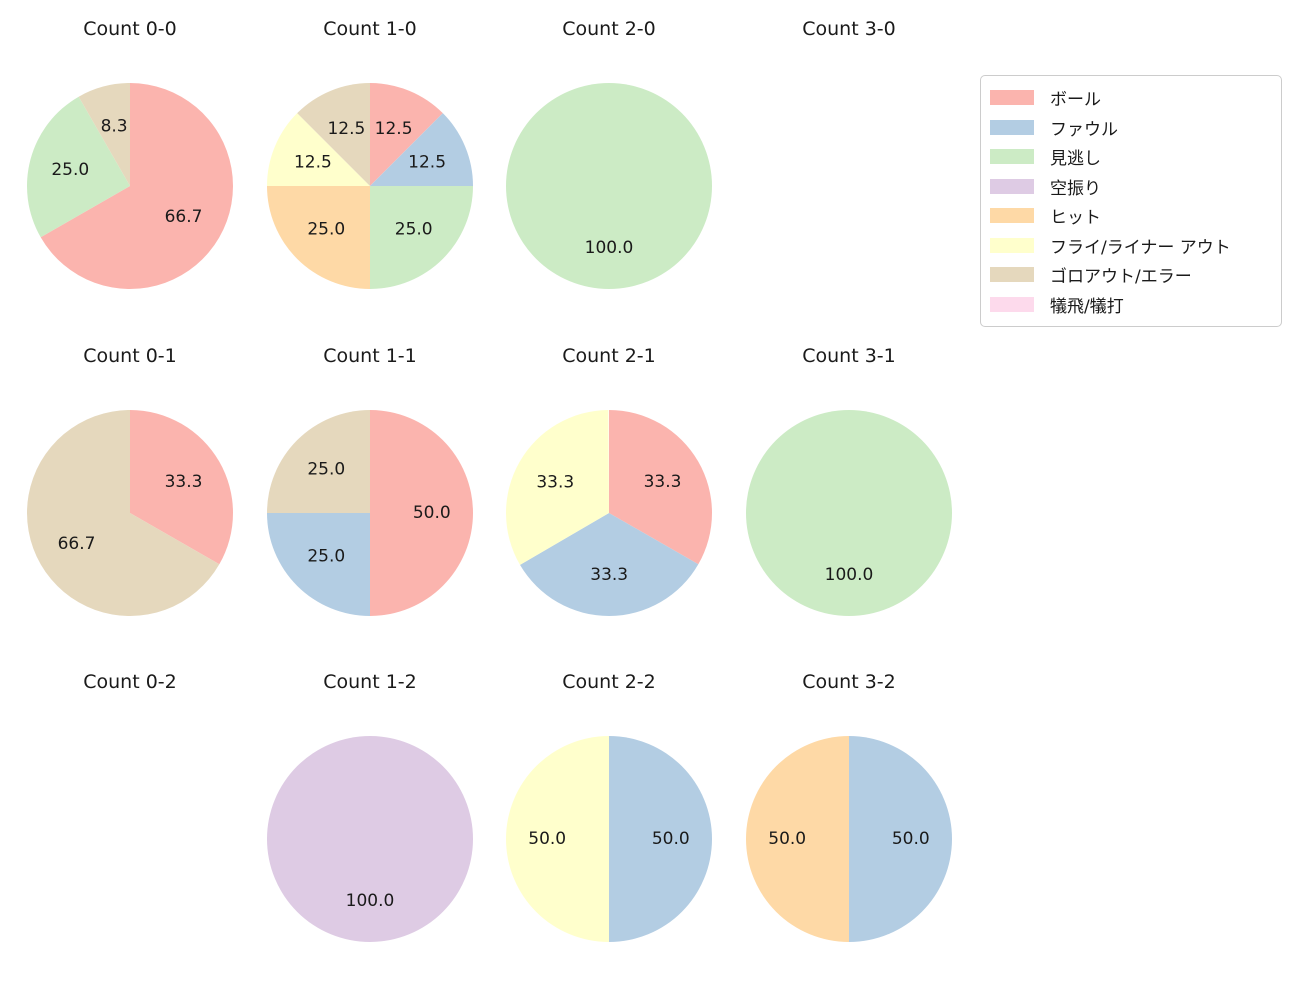 The image size is (1300, 1000). I want to click on legend-label: ファウル, so click(1084, 129).